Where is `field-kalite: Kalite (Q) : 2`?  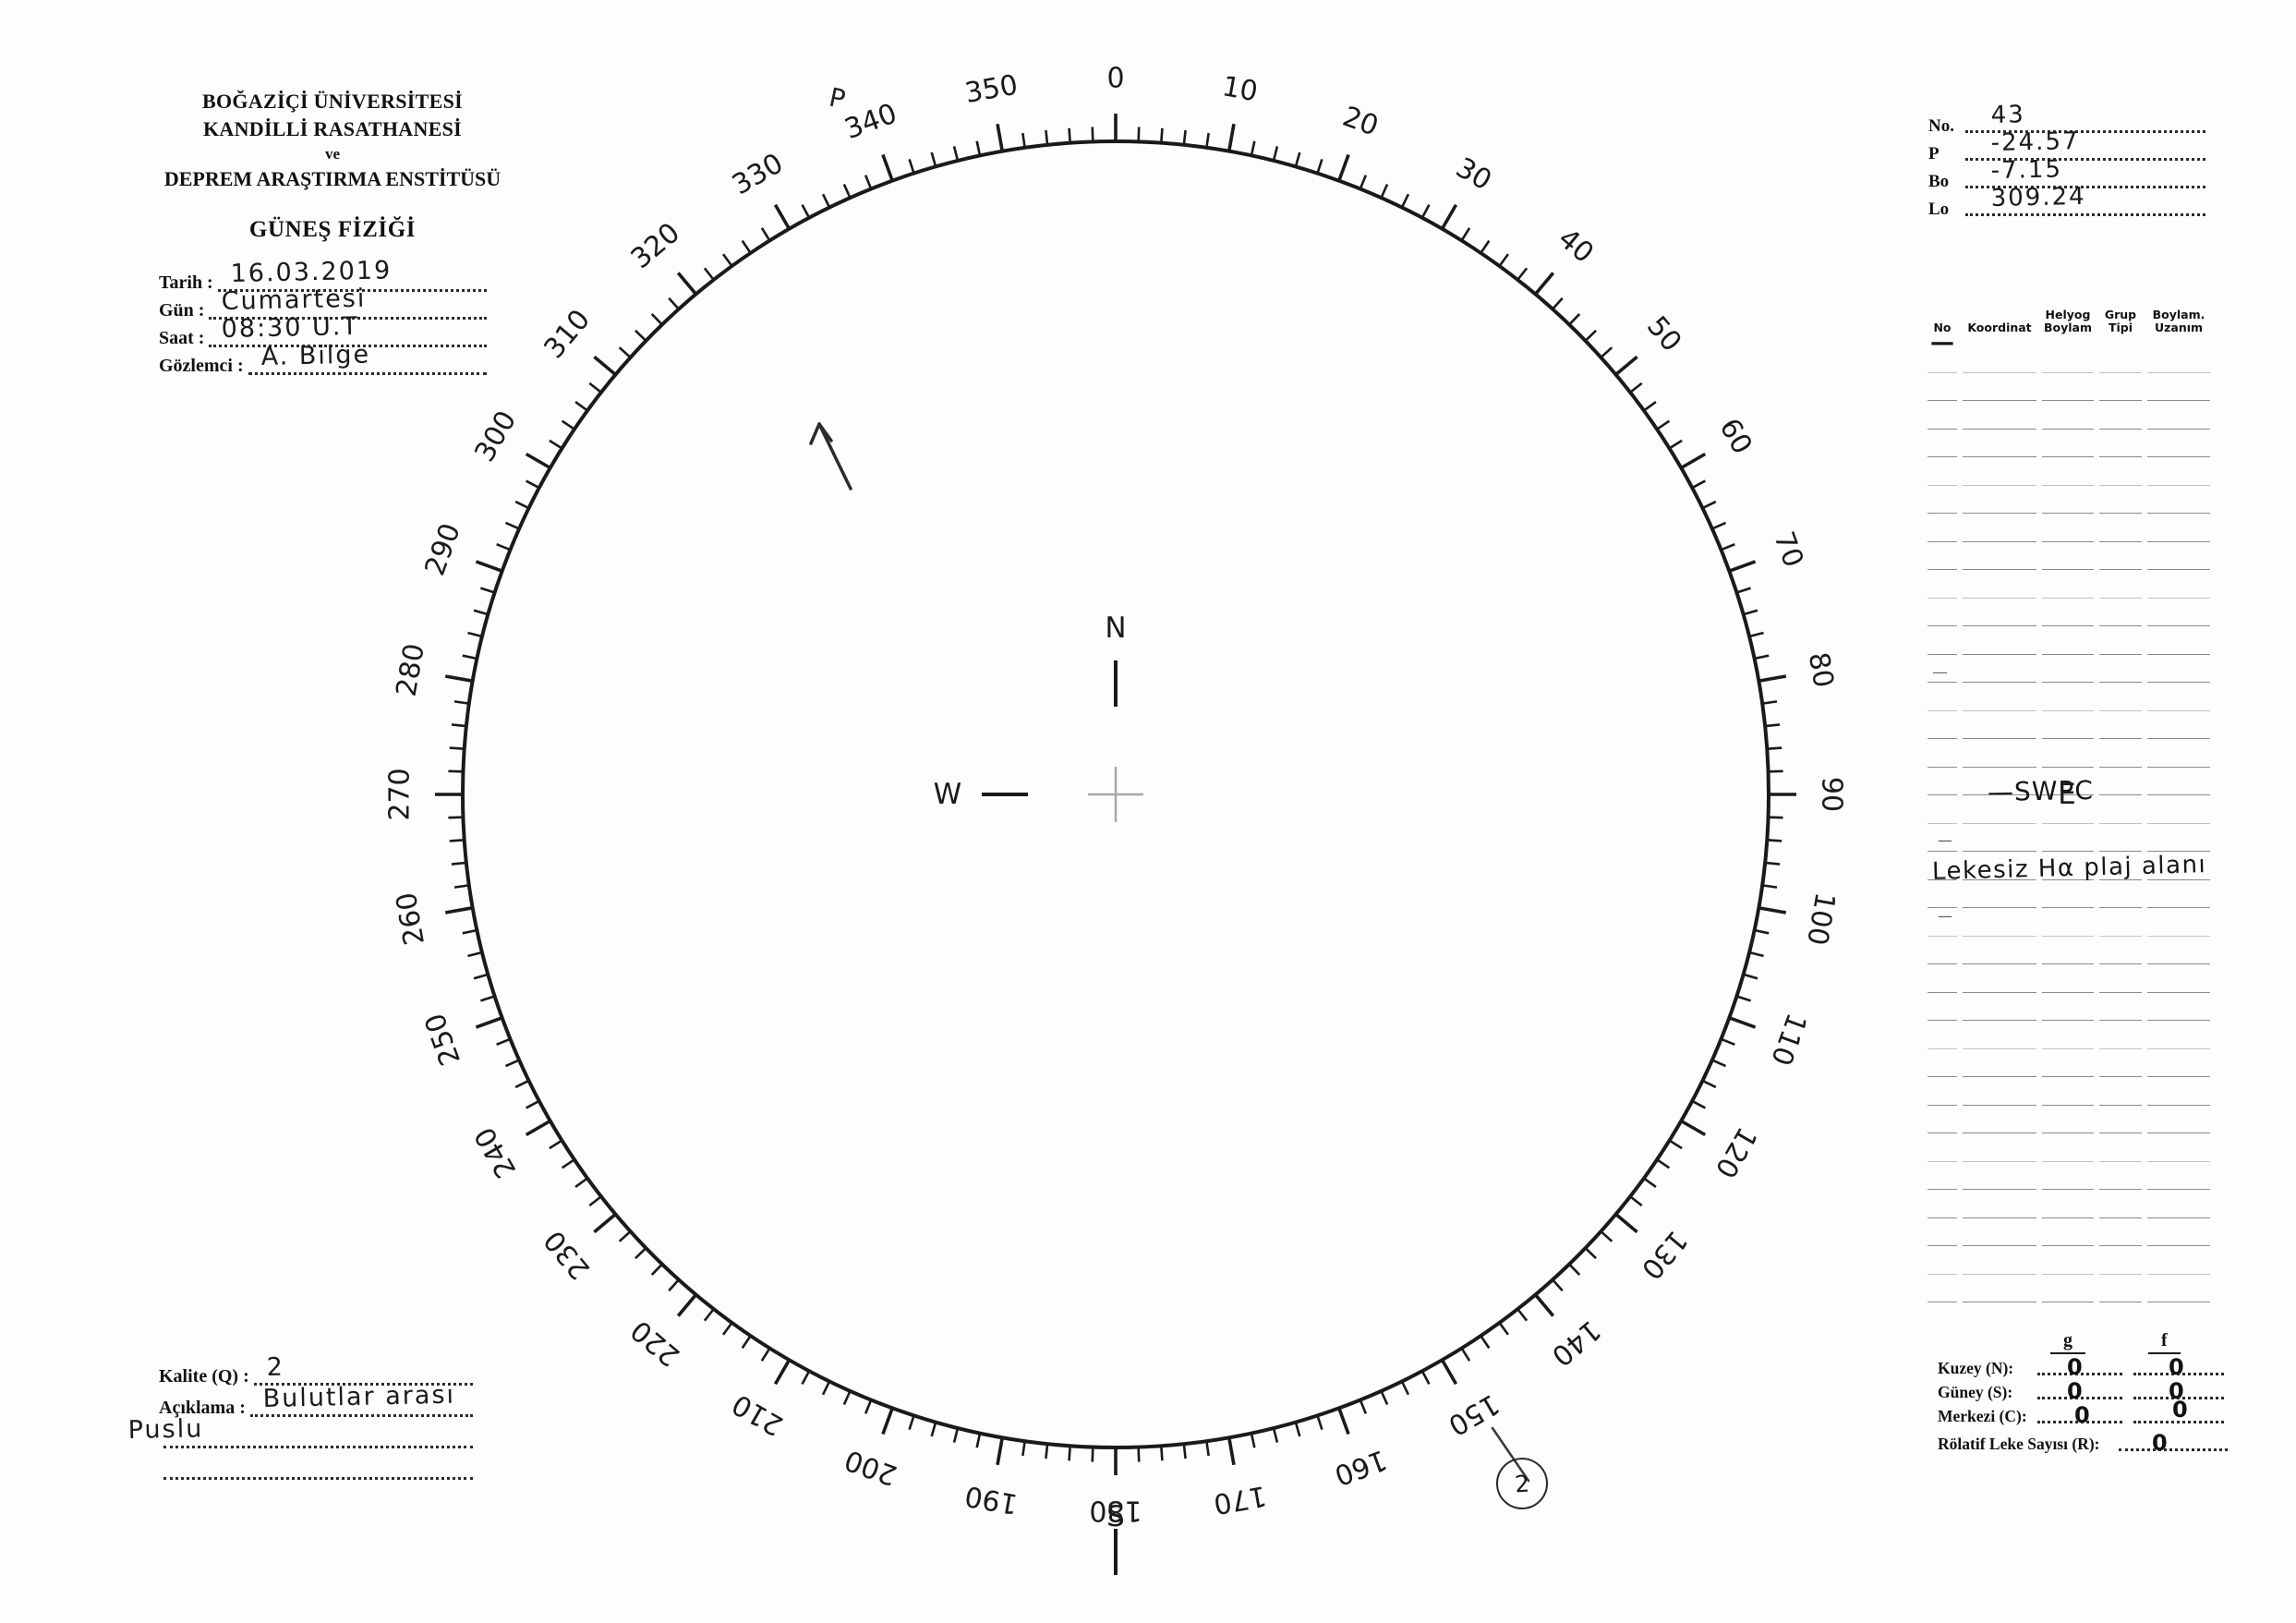 field-kalite: Kalite (Q) : 2 is located at coordinates (316, 1371).